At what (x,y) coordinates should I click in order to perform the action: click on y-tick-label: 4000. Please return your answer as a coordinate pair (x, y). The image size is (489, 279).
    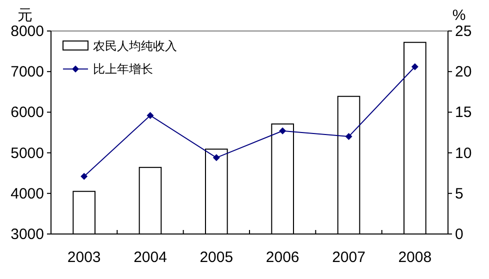
    Looking at the image, I should click on (27, 193).